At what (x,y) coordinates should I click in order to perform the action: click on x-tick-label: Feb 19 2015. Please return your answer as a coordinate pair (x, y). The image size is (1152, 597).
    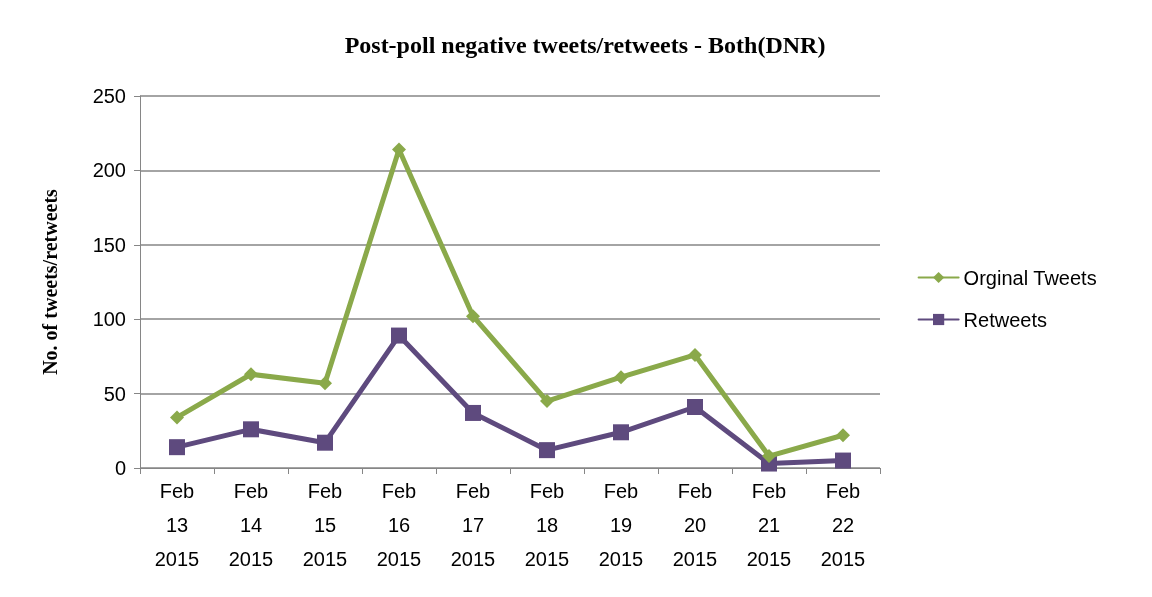
    Looking at the image, I should click on (621, 525).